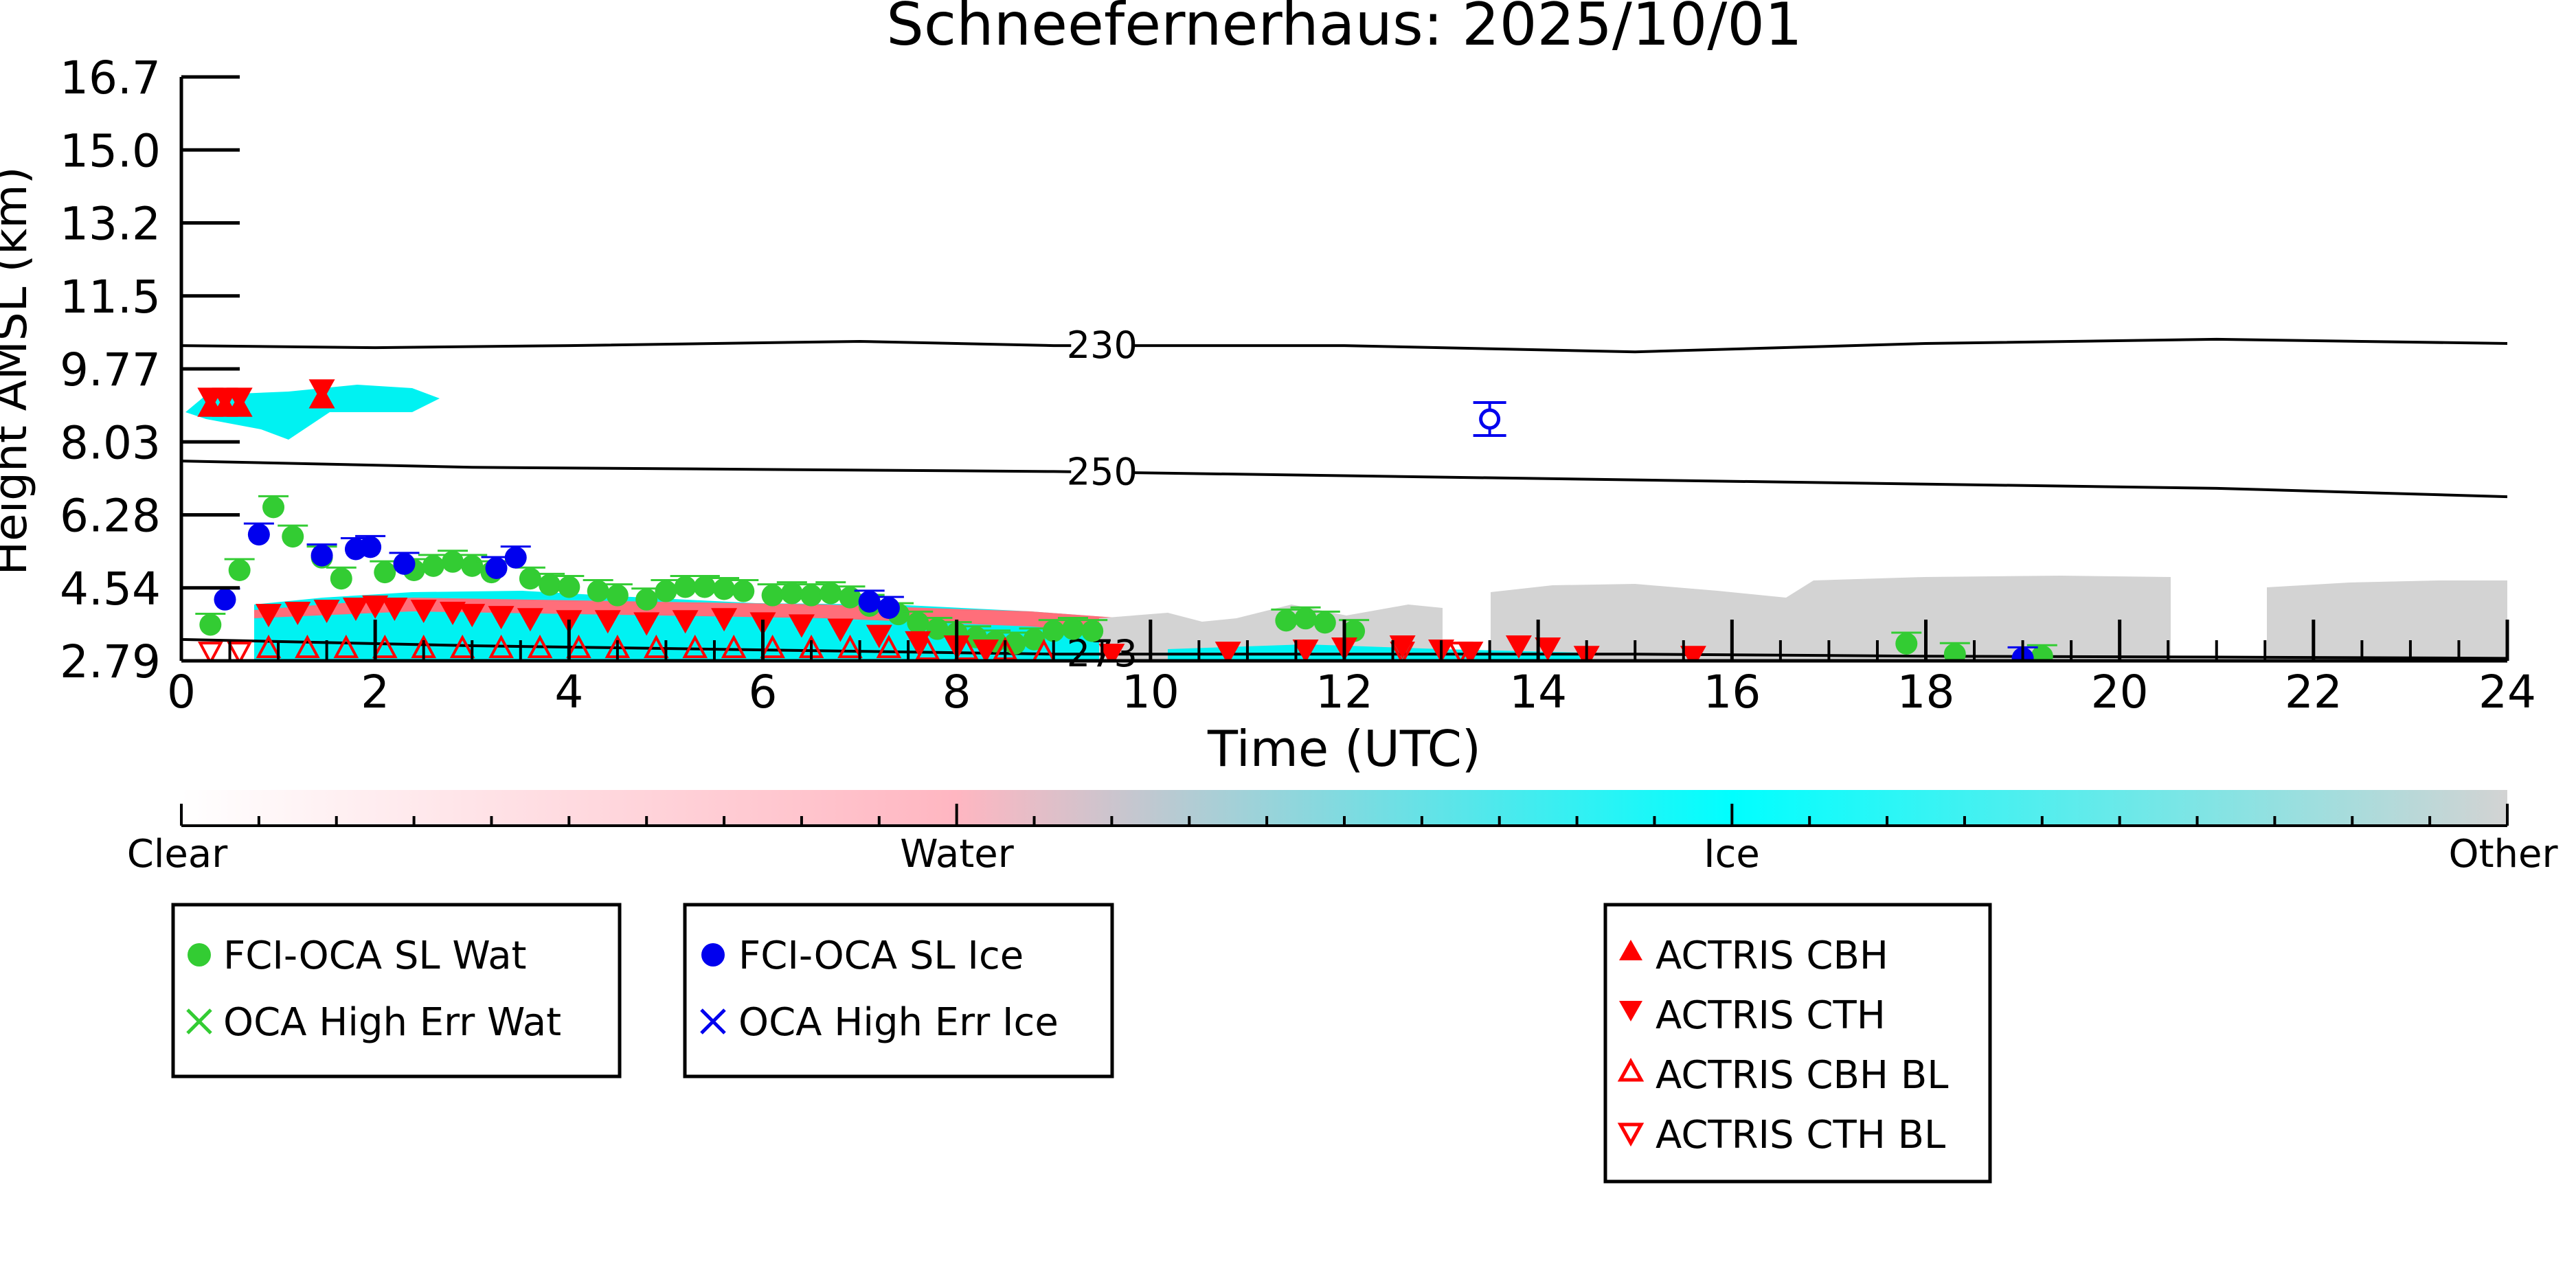 The image size is (2576, 1288). I want to click on colorbar-label-clear: Clear, so click(177, 854).